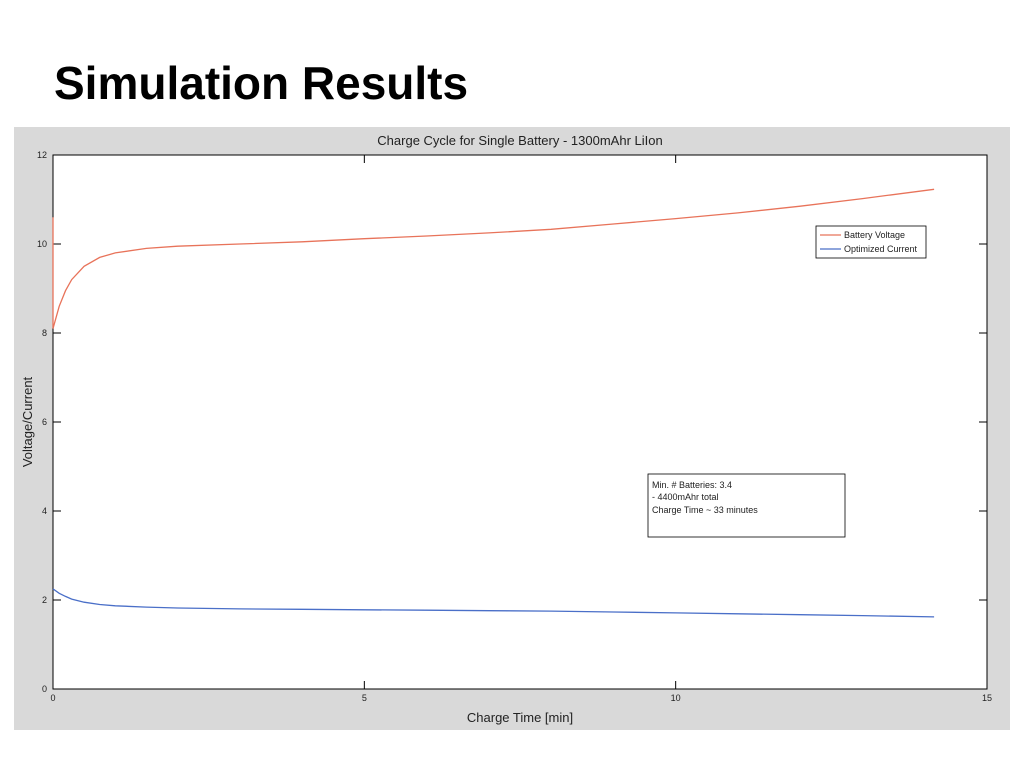 This screenshot has width=1024, height=768. What do you see at coordinates (493, 603) in the screenshot?
I see `series-line-optimized-current` at bounding box center [493, 603].